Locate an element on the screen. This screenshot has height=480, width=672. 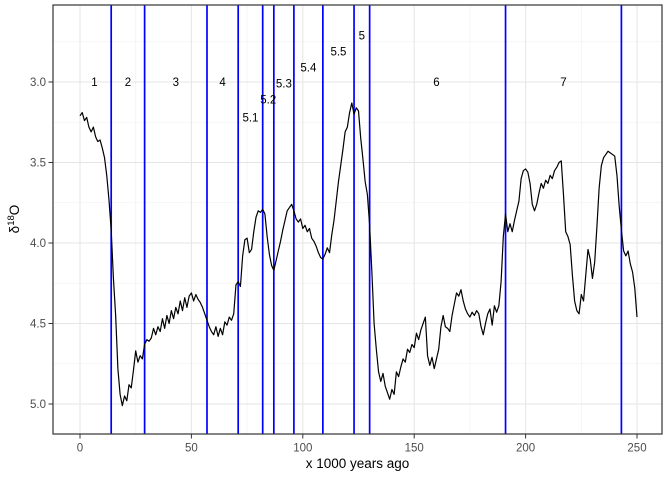
stage-label-5: 5 is located at coordinates (362, 36).